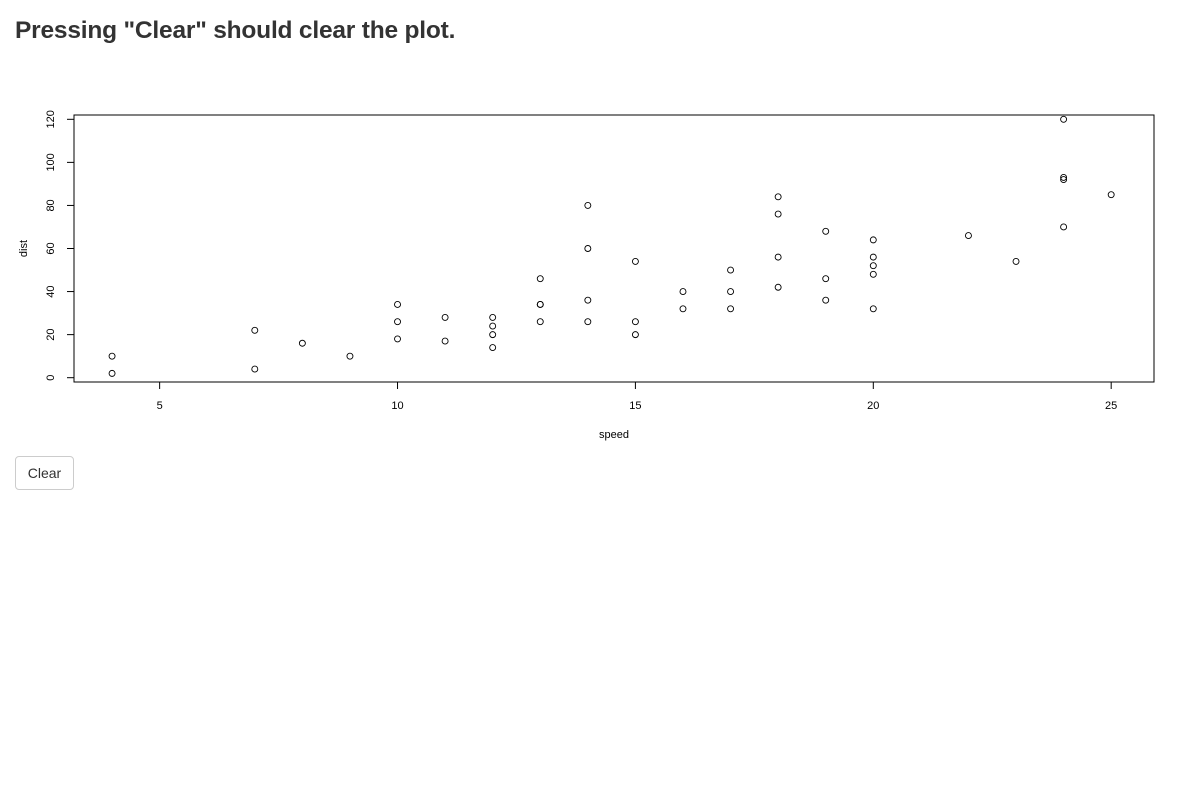 The width and height of the screenshot is (1200, 787). I want to click on y-axis-ticks: 0 20 40 60 80 100 120, so click(59, 245).